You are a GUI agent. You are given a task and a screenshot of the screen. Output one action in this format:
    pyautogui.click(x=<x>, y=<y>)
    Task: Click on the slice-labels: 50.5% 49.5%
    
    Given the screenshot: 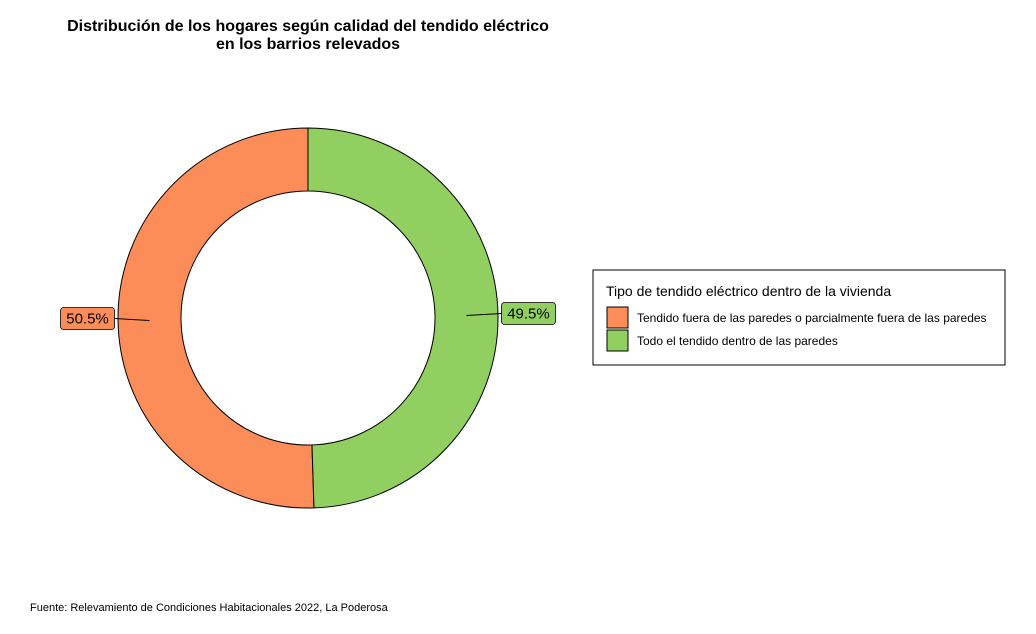 What is the action you would take?
    pyautogui.click(x=308, y=316)
    